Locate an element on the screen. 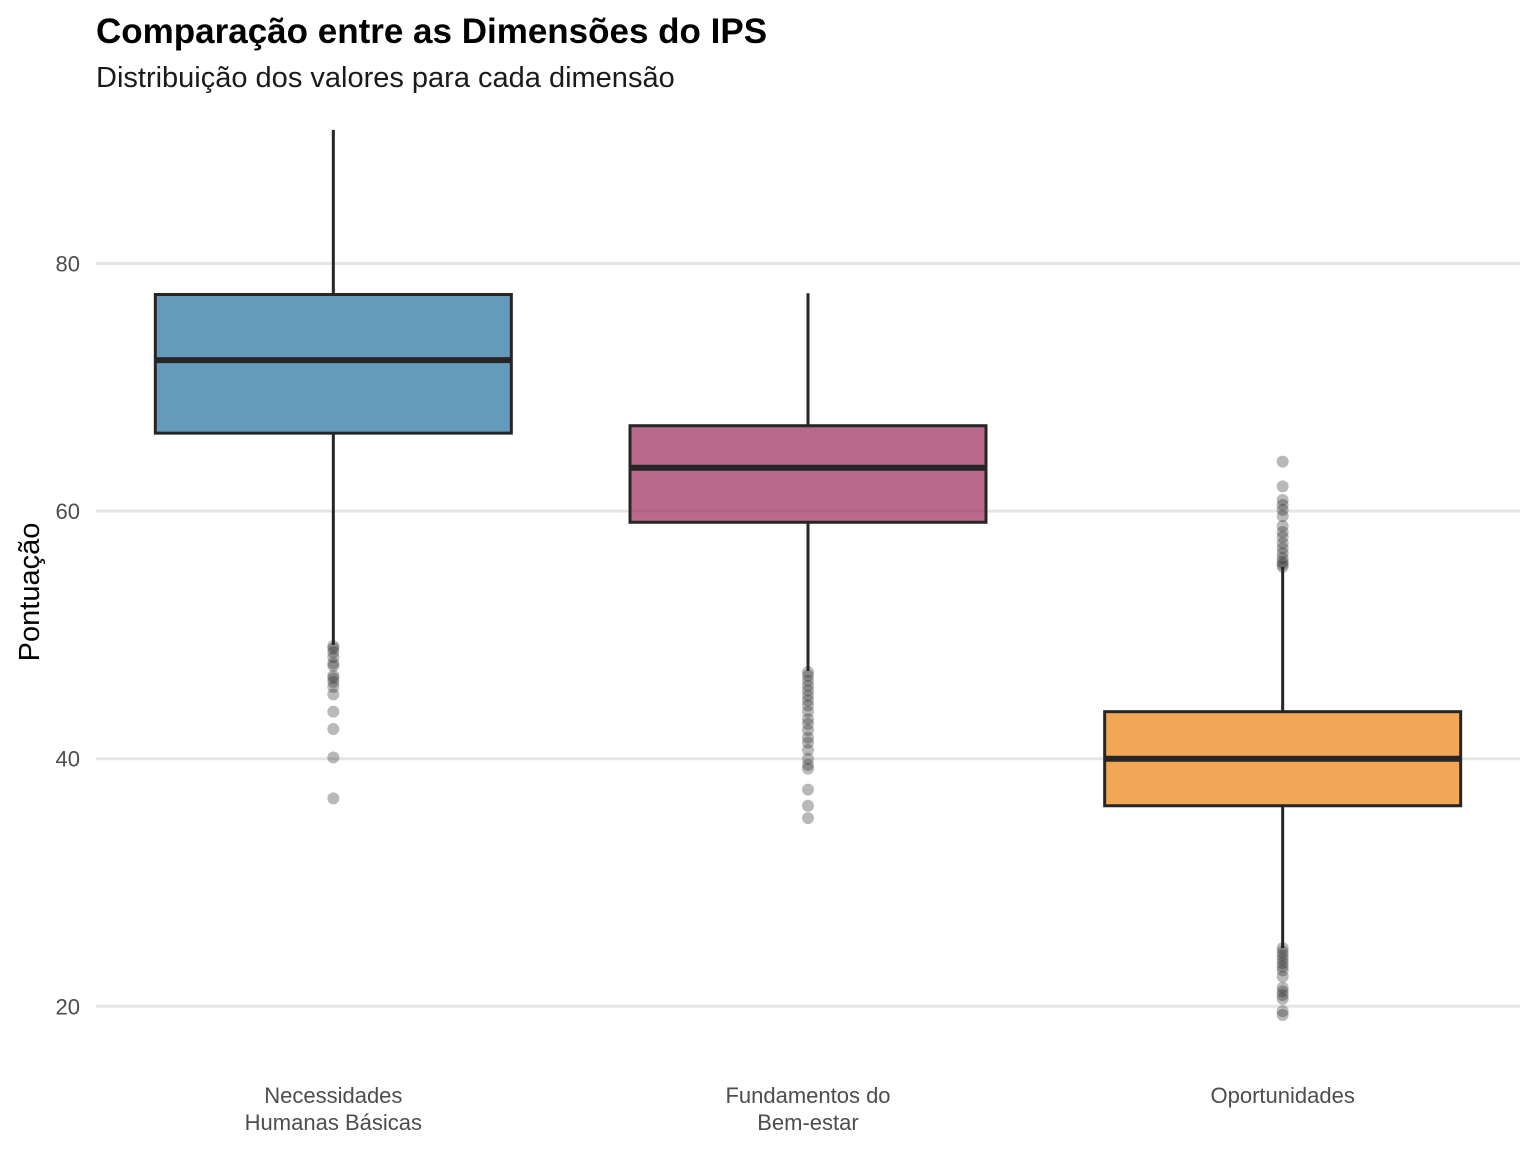  x-tick-label-line: Bem-estar is located at coordinates (807, 1122).